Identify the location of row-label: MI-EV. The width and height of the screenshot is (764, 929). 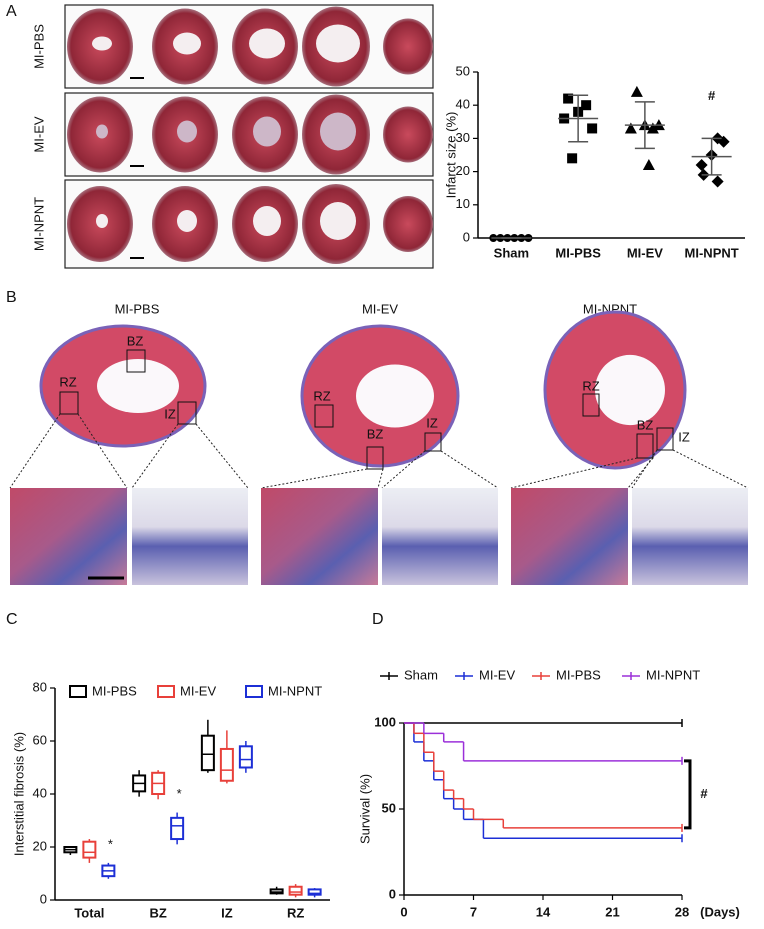
(38, 134).